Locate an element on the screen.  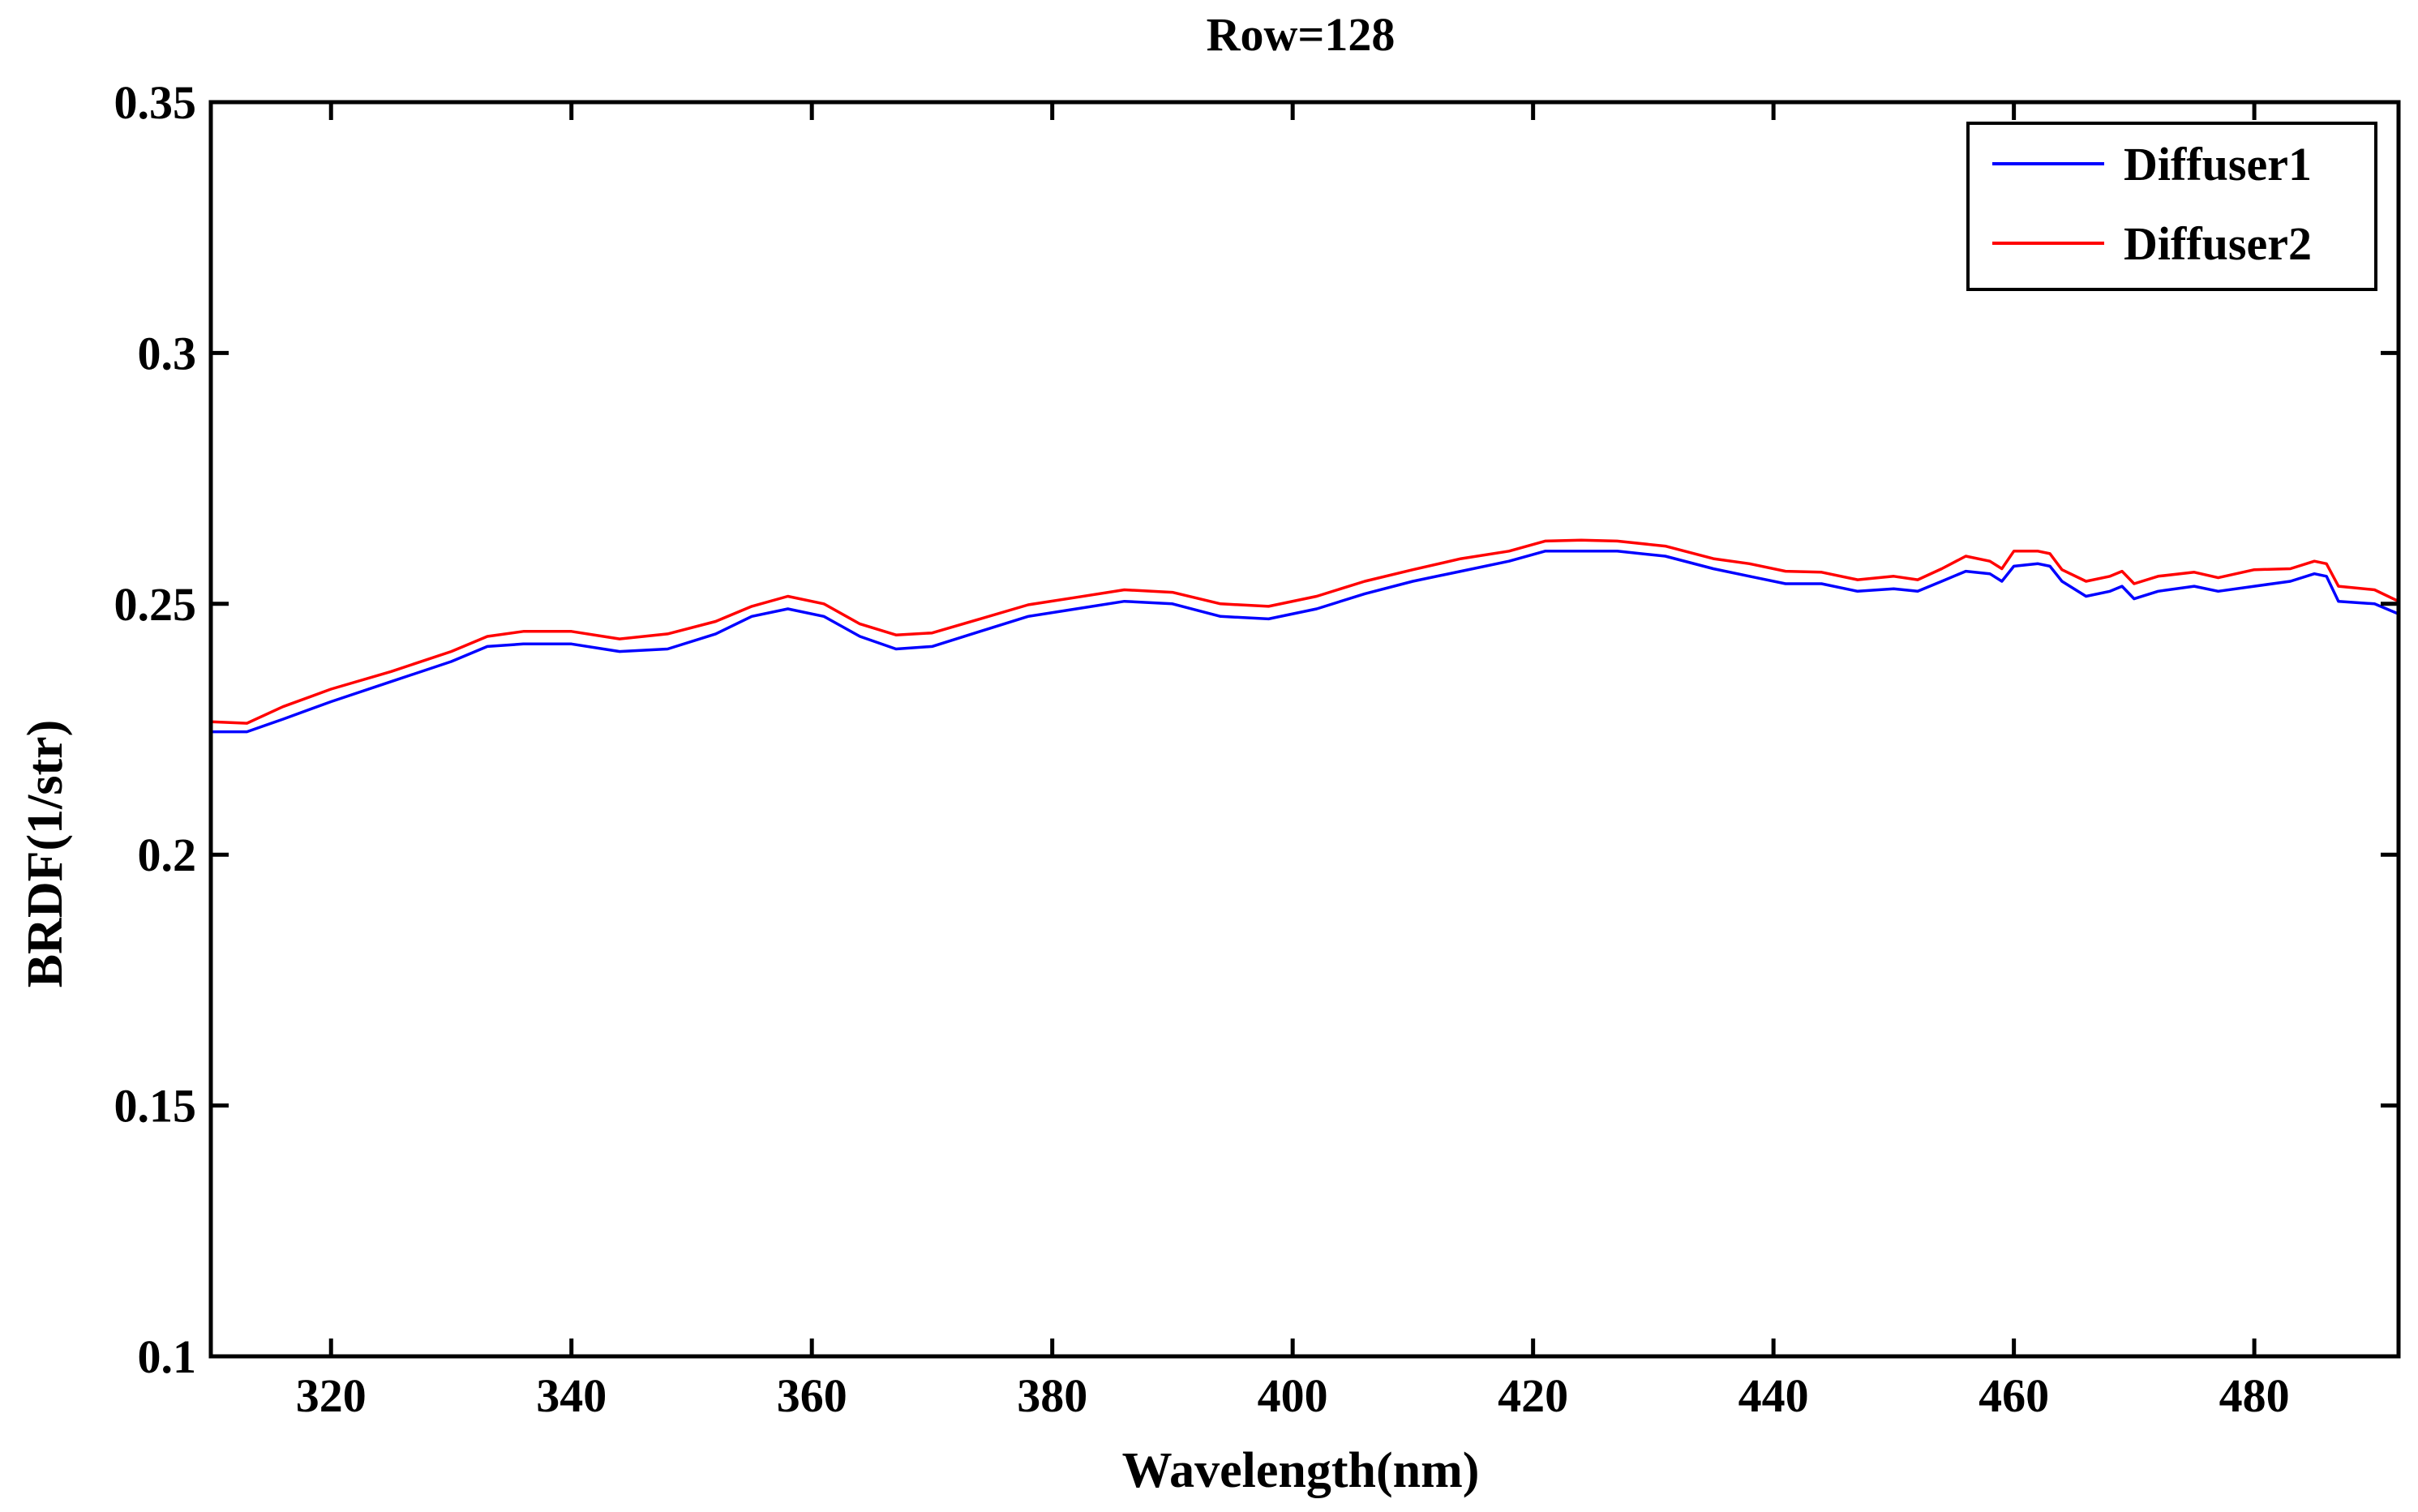
x-tick-label: 320 is located at coordinates (331, 1395).